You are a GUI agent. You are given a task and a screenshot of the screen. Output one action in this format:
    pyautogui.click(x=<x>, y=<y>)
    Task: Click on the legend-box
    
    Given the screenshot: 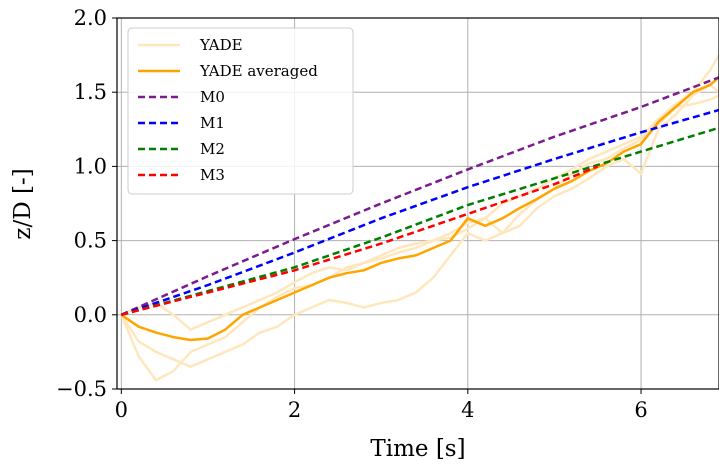 What is the action you would take?
    pyautogui.click(x=240, y=111)
    